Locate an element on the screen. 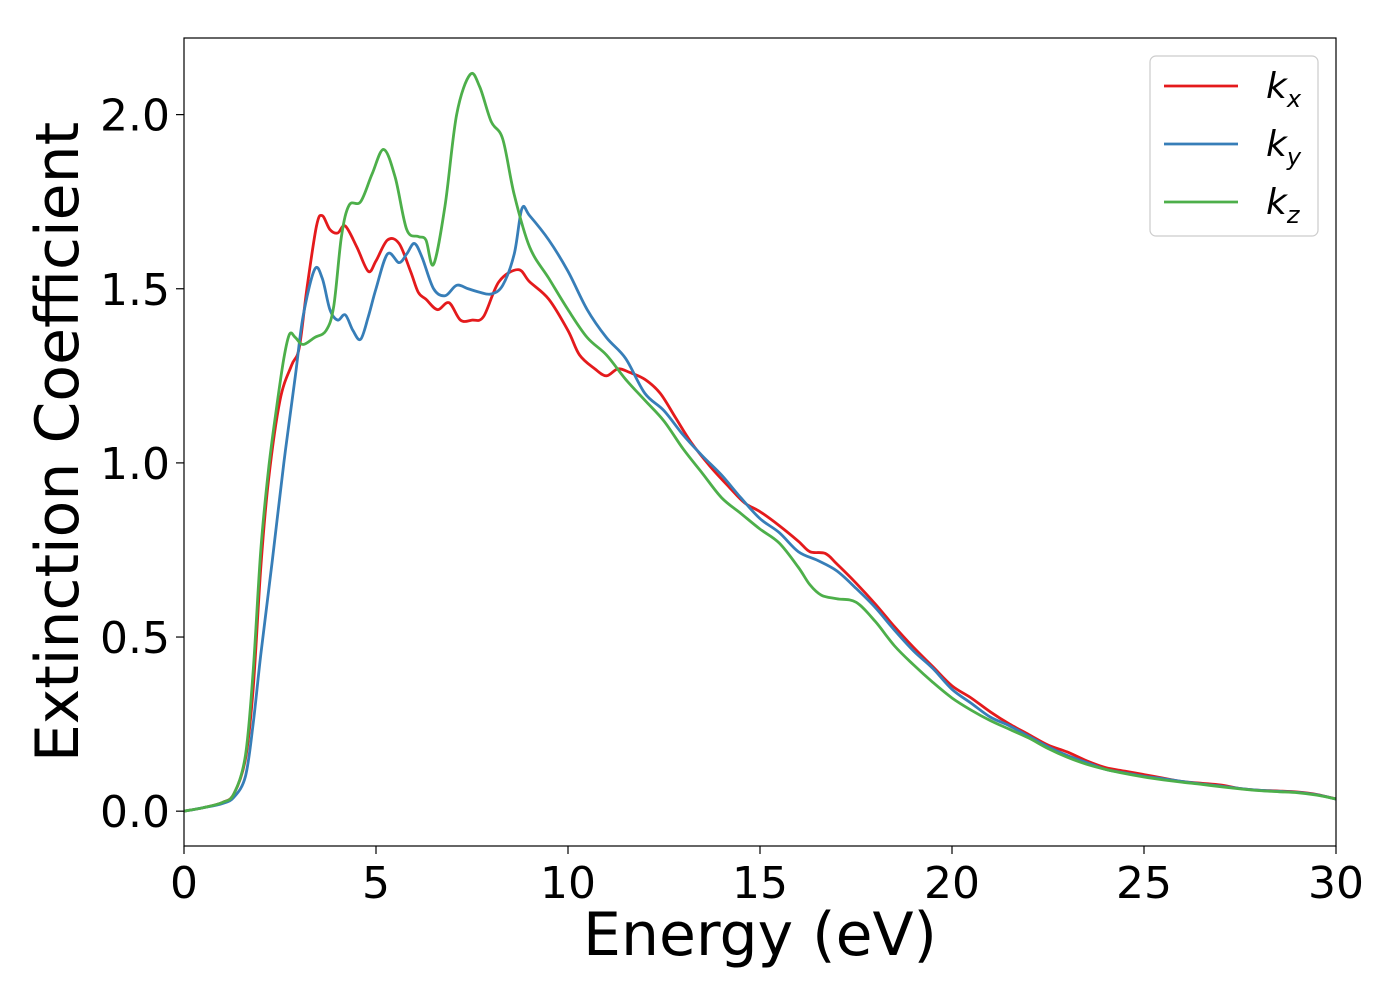  y-axis-label: Extinction Coefficient is located at coordinates (58, 442).